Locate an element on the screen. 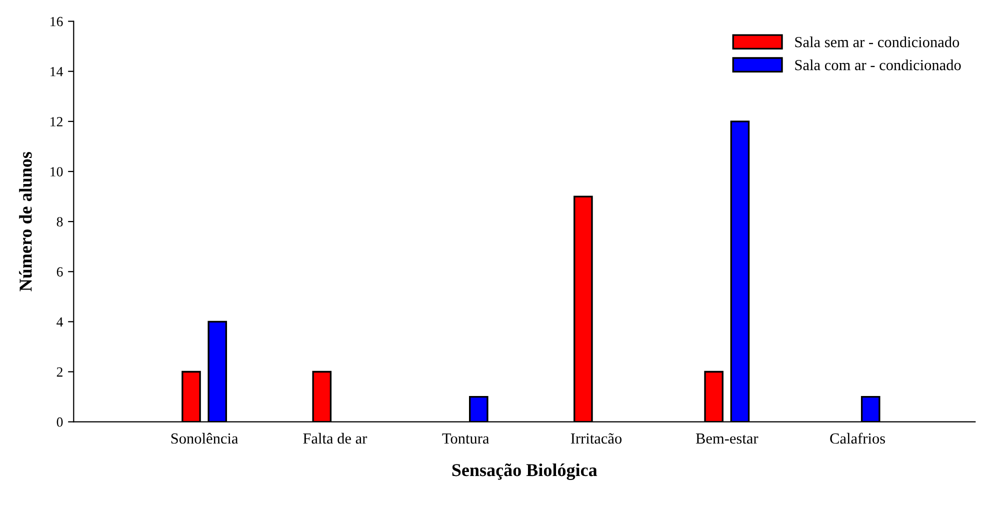 The image size is (982, 507). y-tick-label: 2 is located at coordinates (59, 372).